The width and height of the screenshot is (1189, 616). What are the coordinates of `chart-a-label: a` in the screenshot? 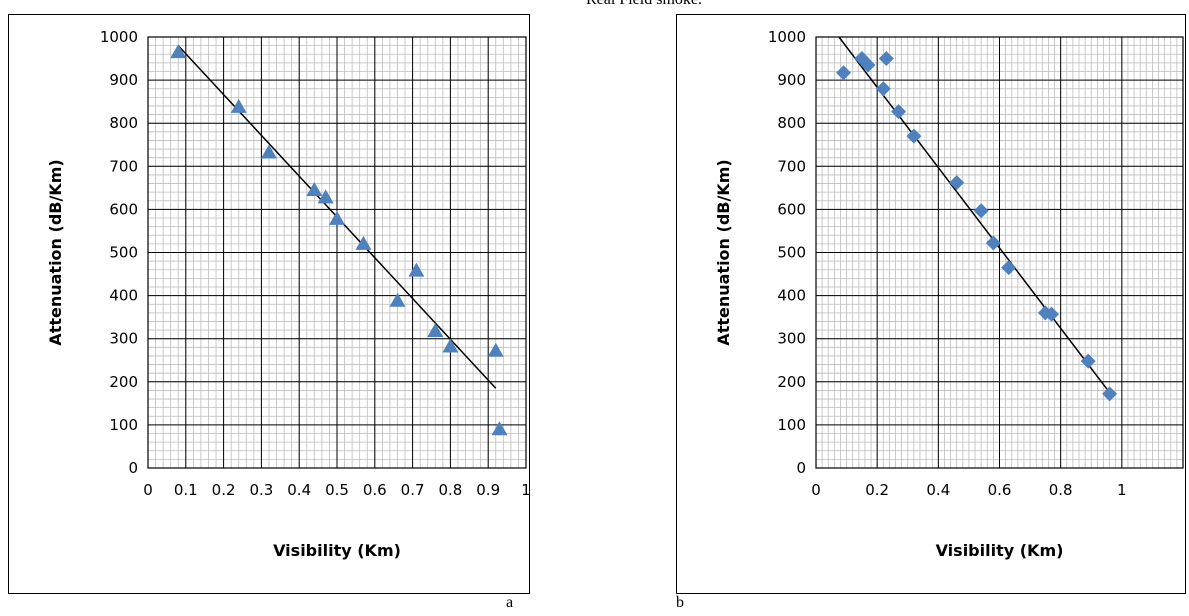 It's located at (510, 602).